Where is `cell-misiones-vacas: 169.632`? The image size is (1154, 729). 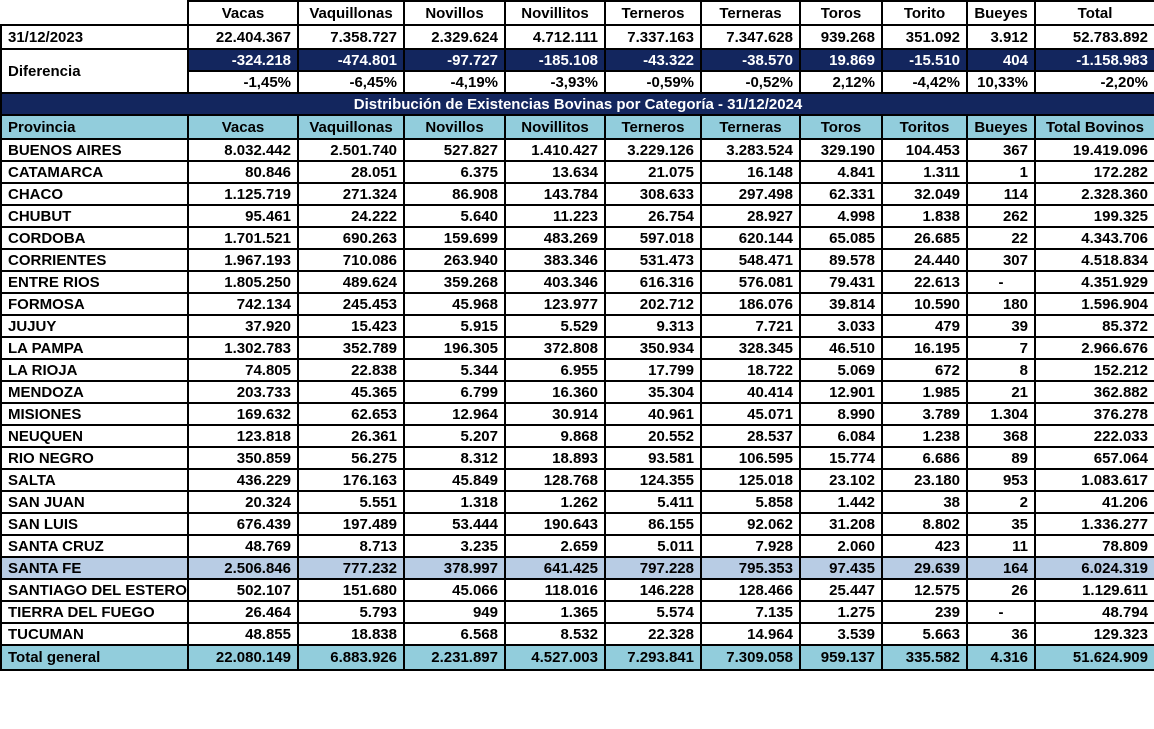 cell-misiones-vacas: 169.632 is located at coordinates (243, 414).